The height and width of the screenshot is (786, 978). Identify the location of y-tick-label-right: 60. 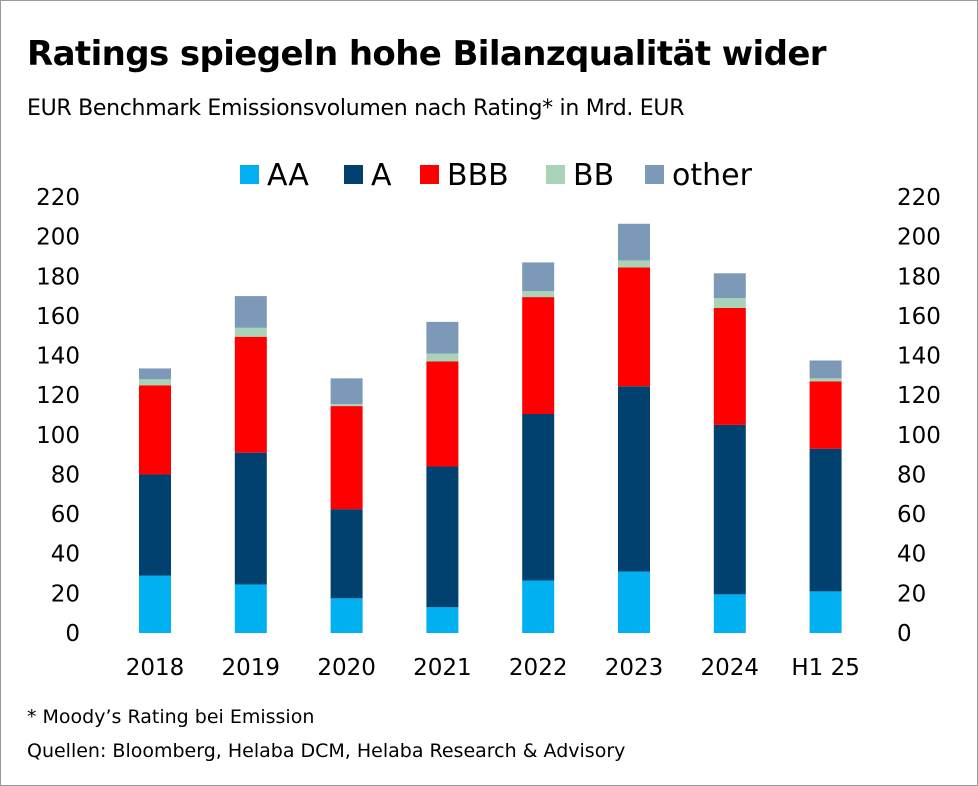
(911, 515).